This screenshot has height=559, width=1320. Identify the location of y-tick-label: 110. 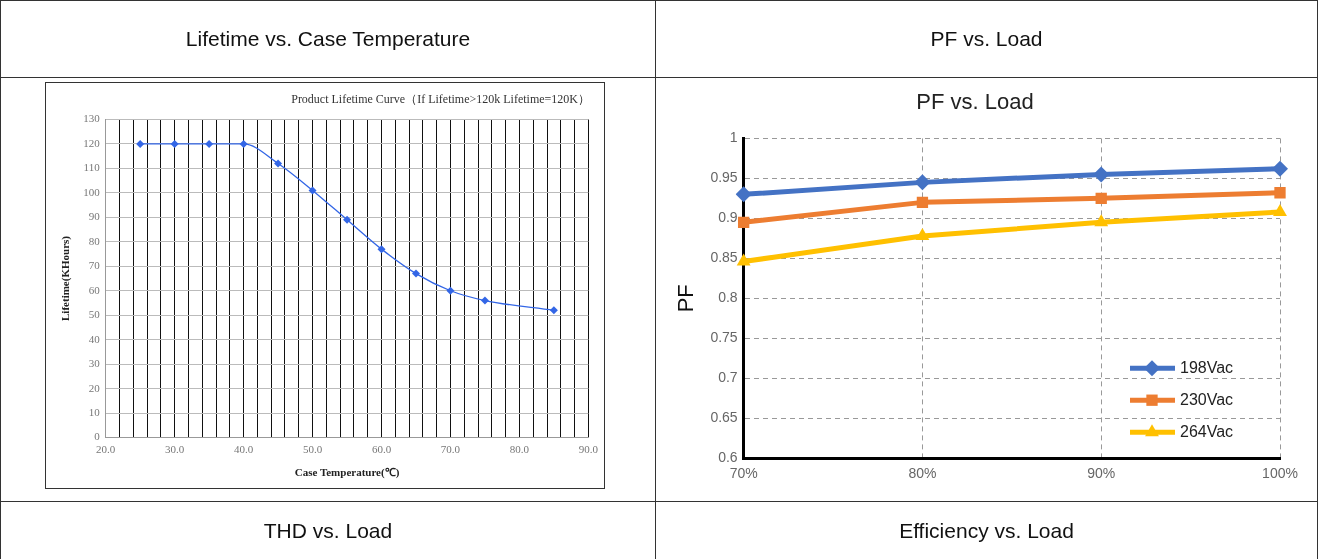
(92, 167).